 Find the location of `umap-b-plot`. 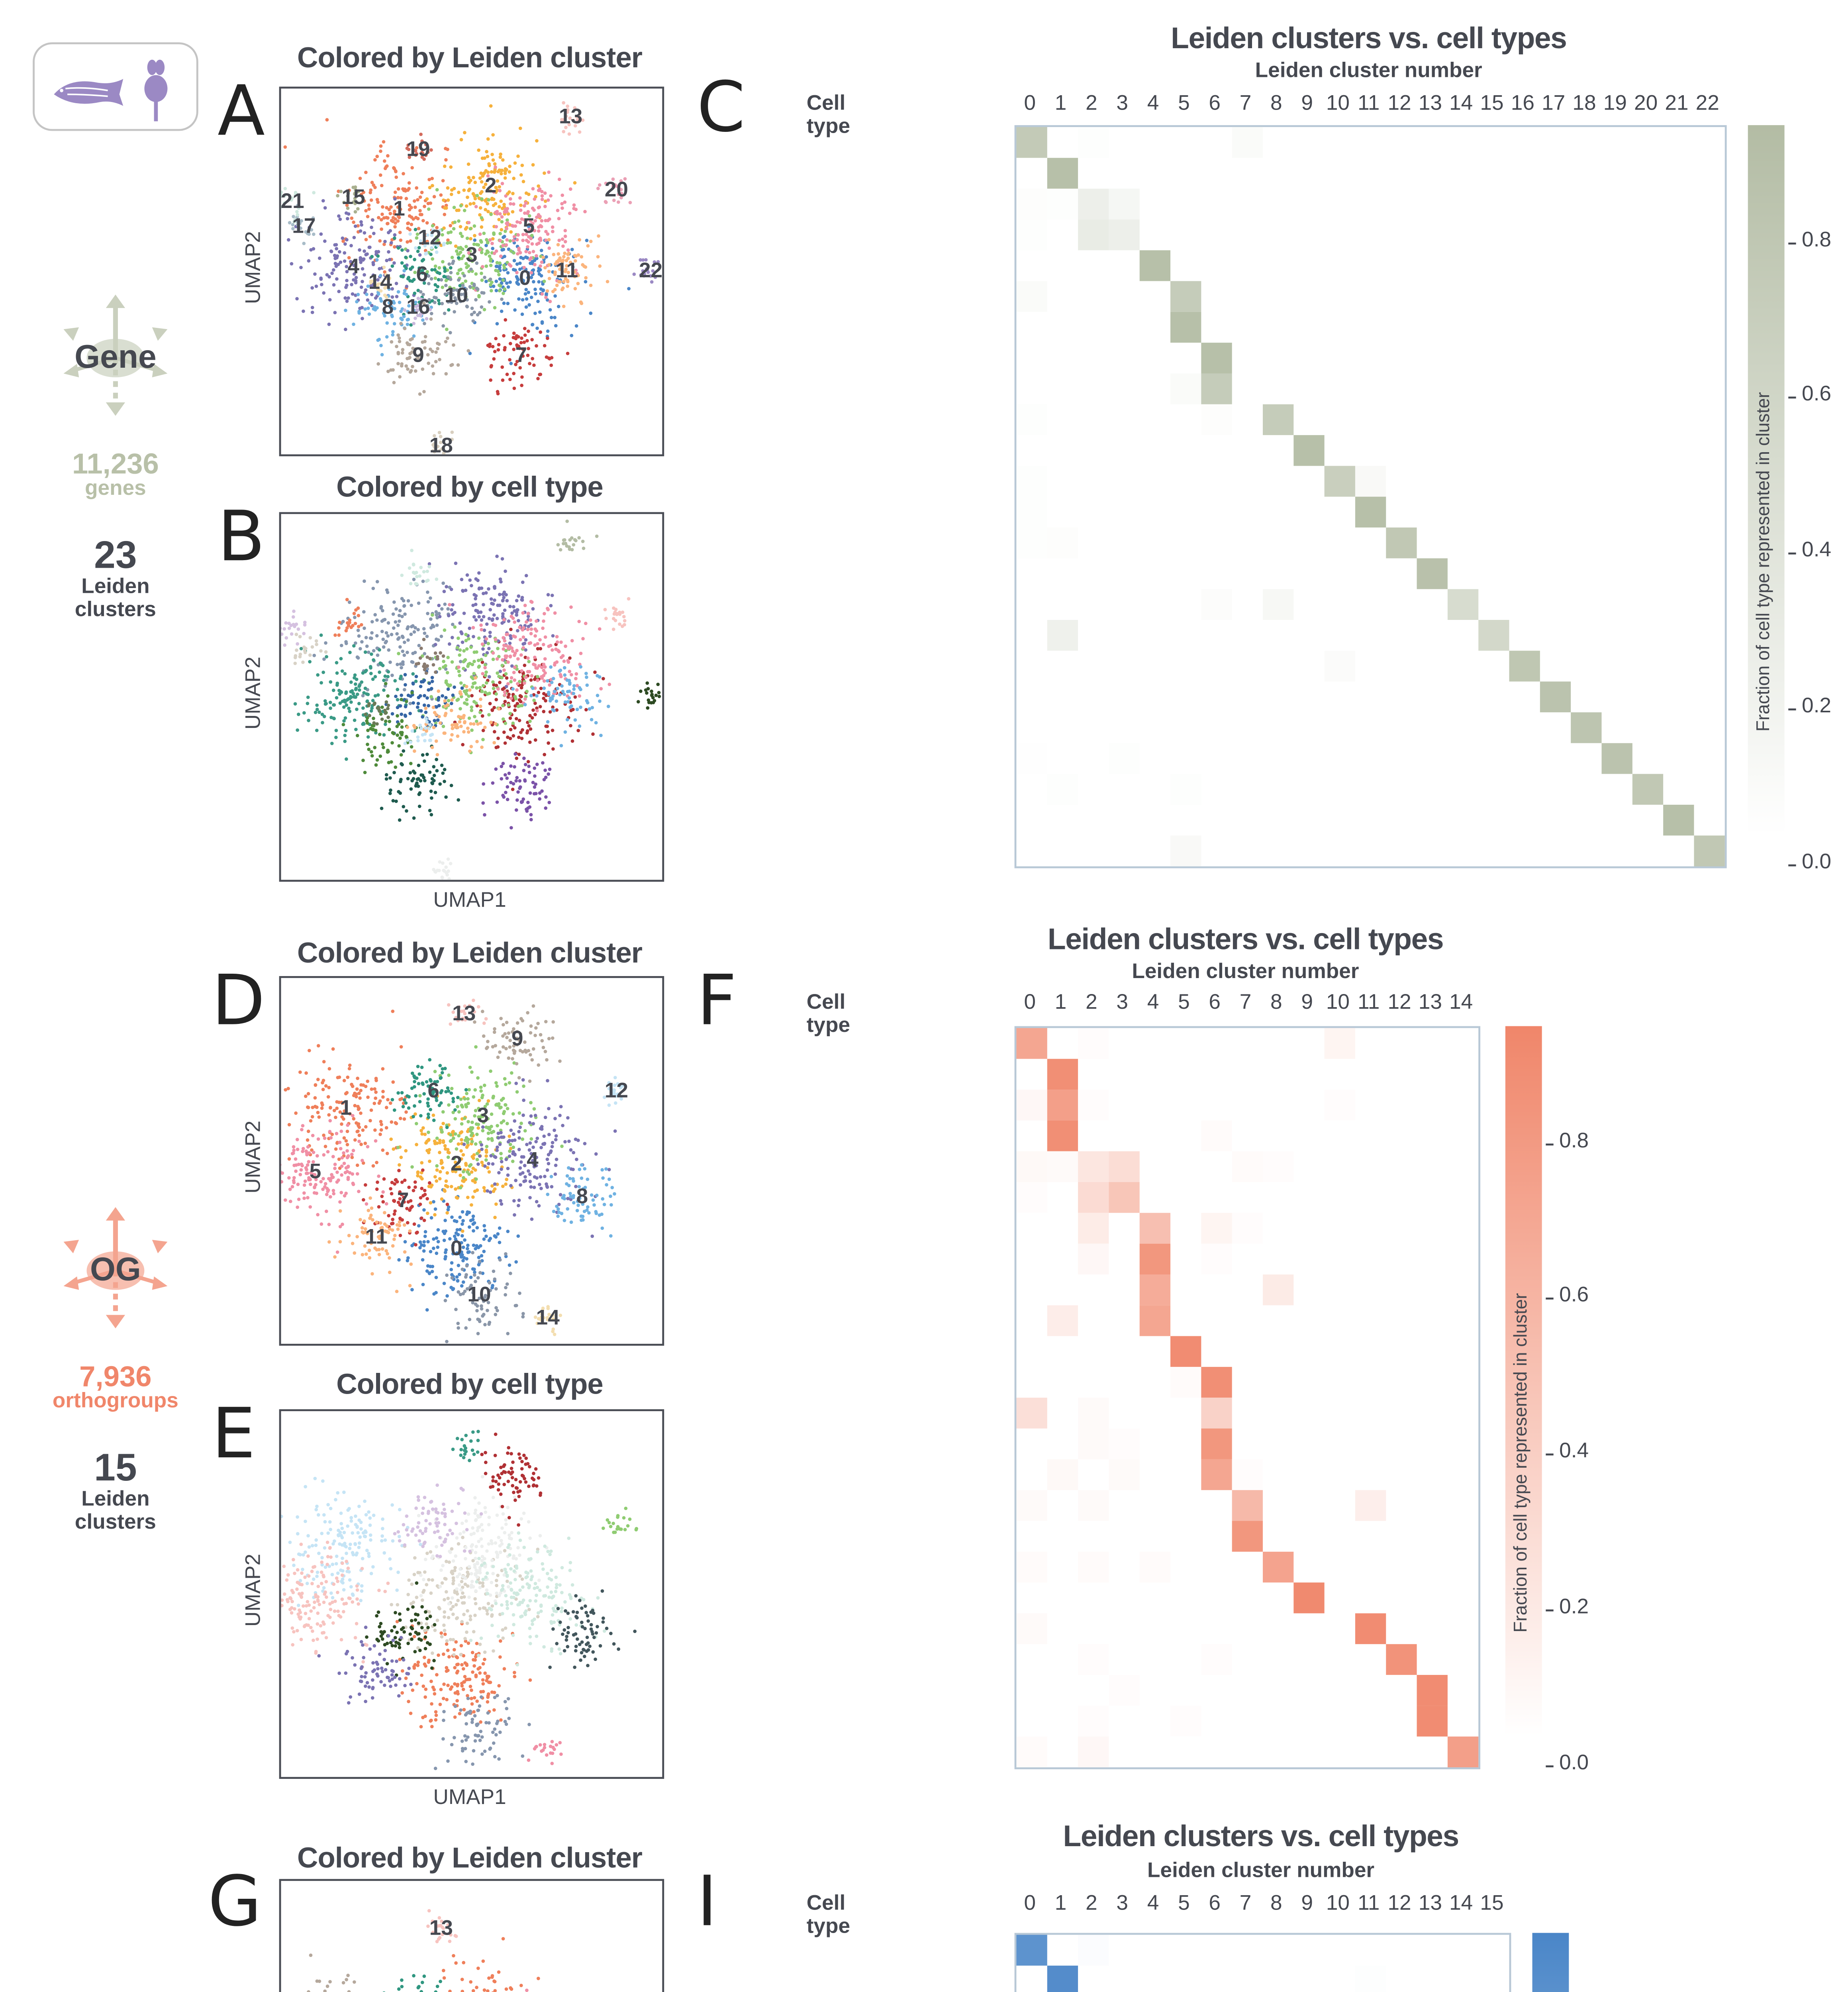

umap-b-plot is located at coordinates (471, 697).